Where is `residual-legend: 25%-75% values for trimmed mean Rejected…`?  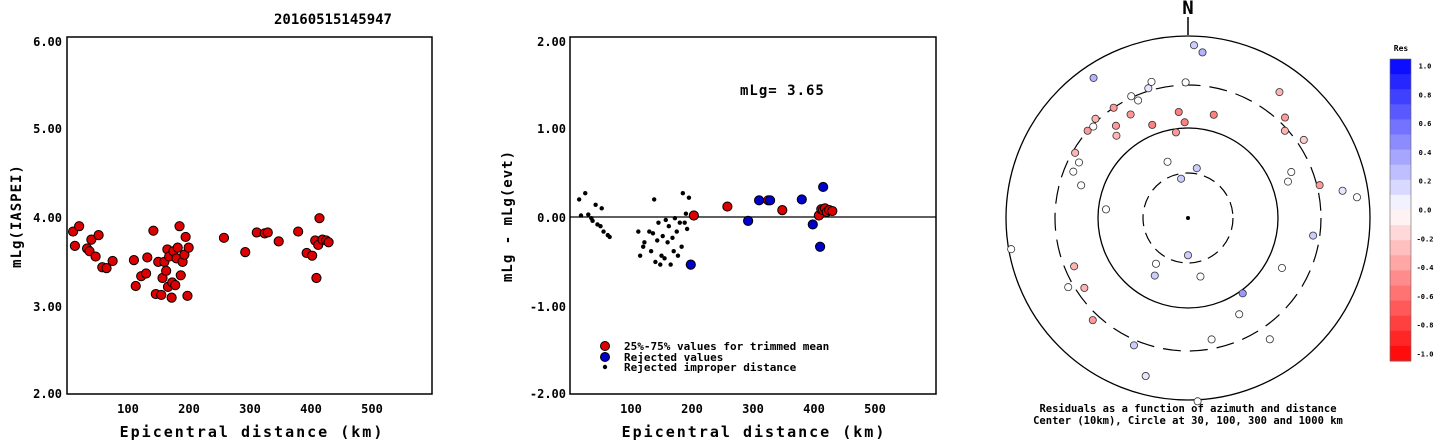
residual-legend: 25%-75% values for trimmed mean Rejected… is located at coordinates (714, 357).